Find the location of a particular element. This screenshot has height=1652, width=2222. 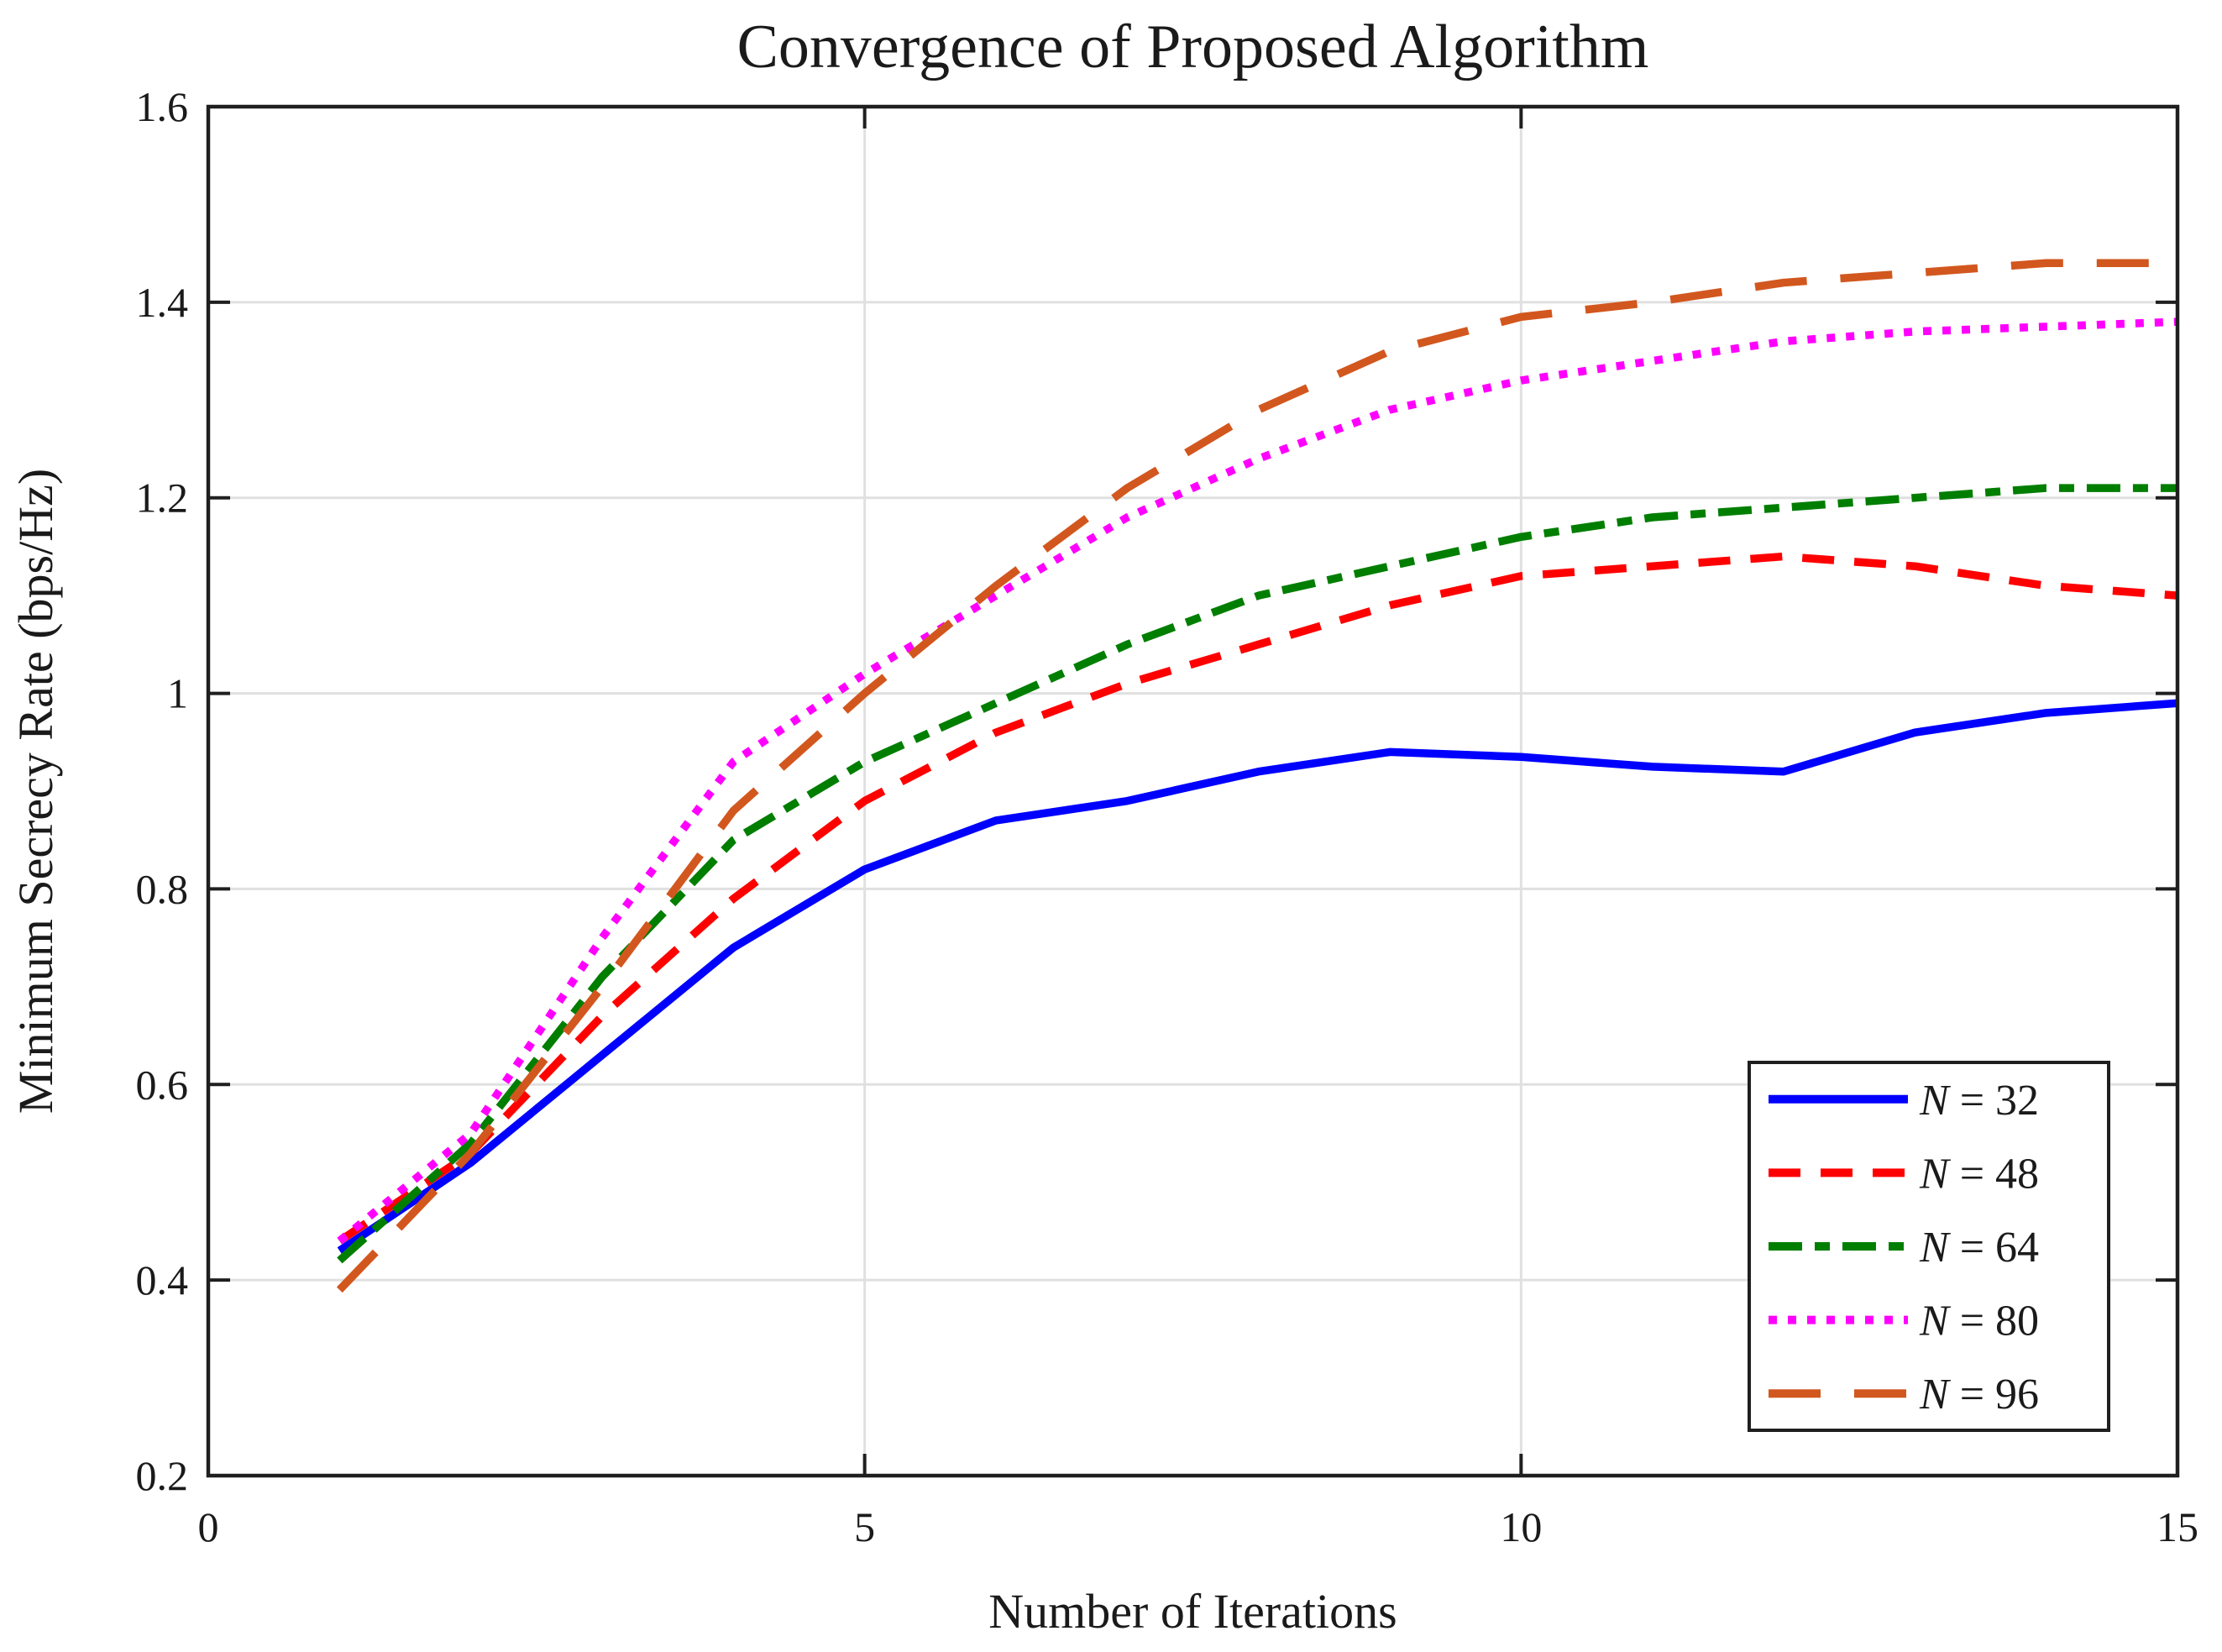

legend-box is located at coordinates (1929, 1246).